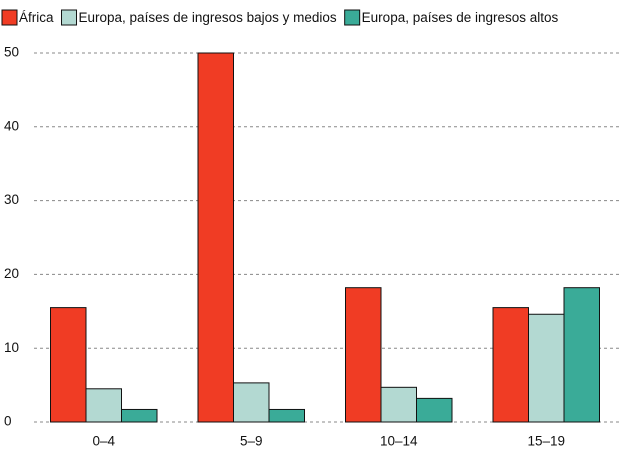 This screenshot has width=626, height=454. Describe the element at coordinates (8, 421) in the screenshot. I see `y-tick-label: 0` at that location.